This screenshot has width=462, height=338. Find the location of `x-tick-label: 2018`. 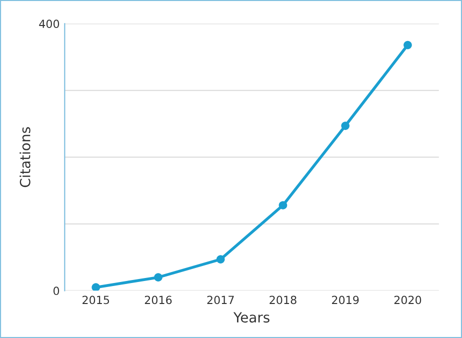

x-tick-label: 2018 is located at coordinates (283, 300).